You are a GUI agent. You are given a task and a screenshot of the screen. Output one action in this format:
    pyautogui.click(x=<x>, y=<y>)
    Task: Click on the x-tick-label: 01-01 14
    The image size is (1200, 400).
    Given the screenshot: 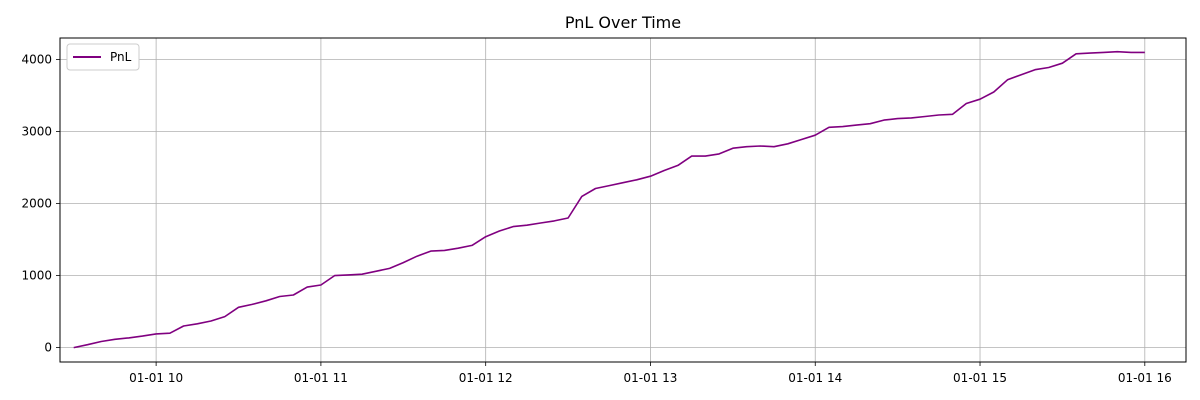 What is the action you would take?
    pyautogui.click(x=815, y=378)
    